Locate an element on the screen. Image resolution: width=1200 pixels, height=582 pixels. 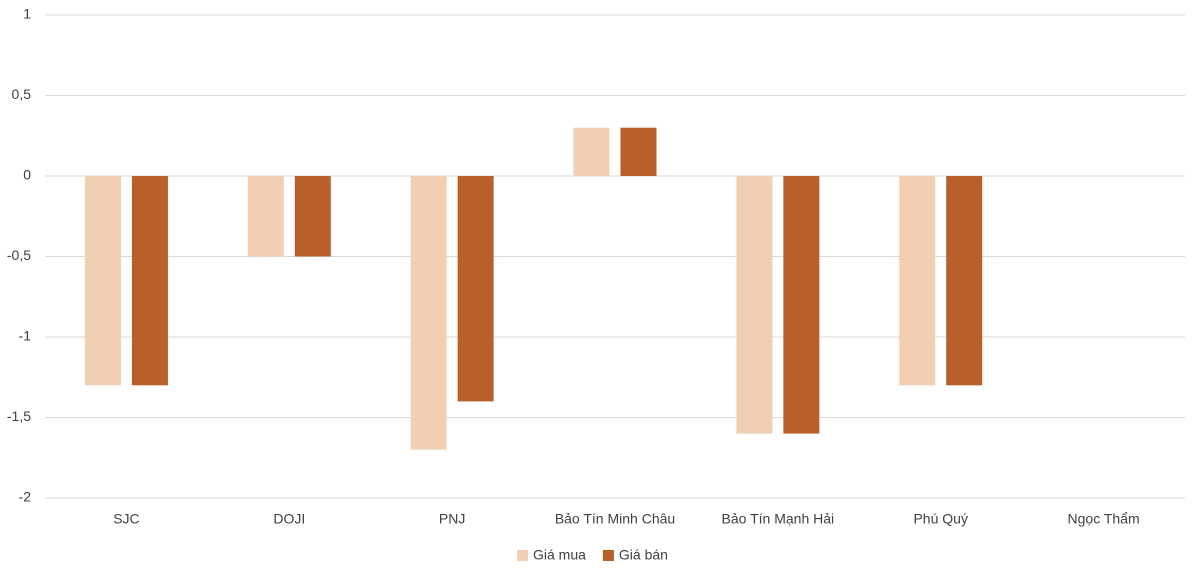
y-tick-label: -2 is located at coordinates (25, 497).